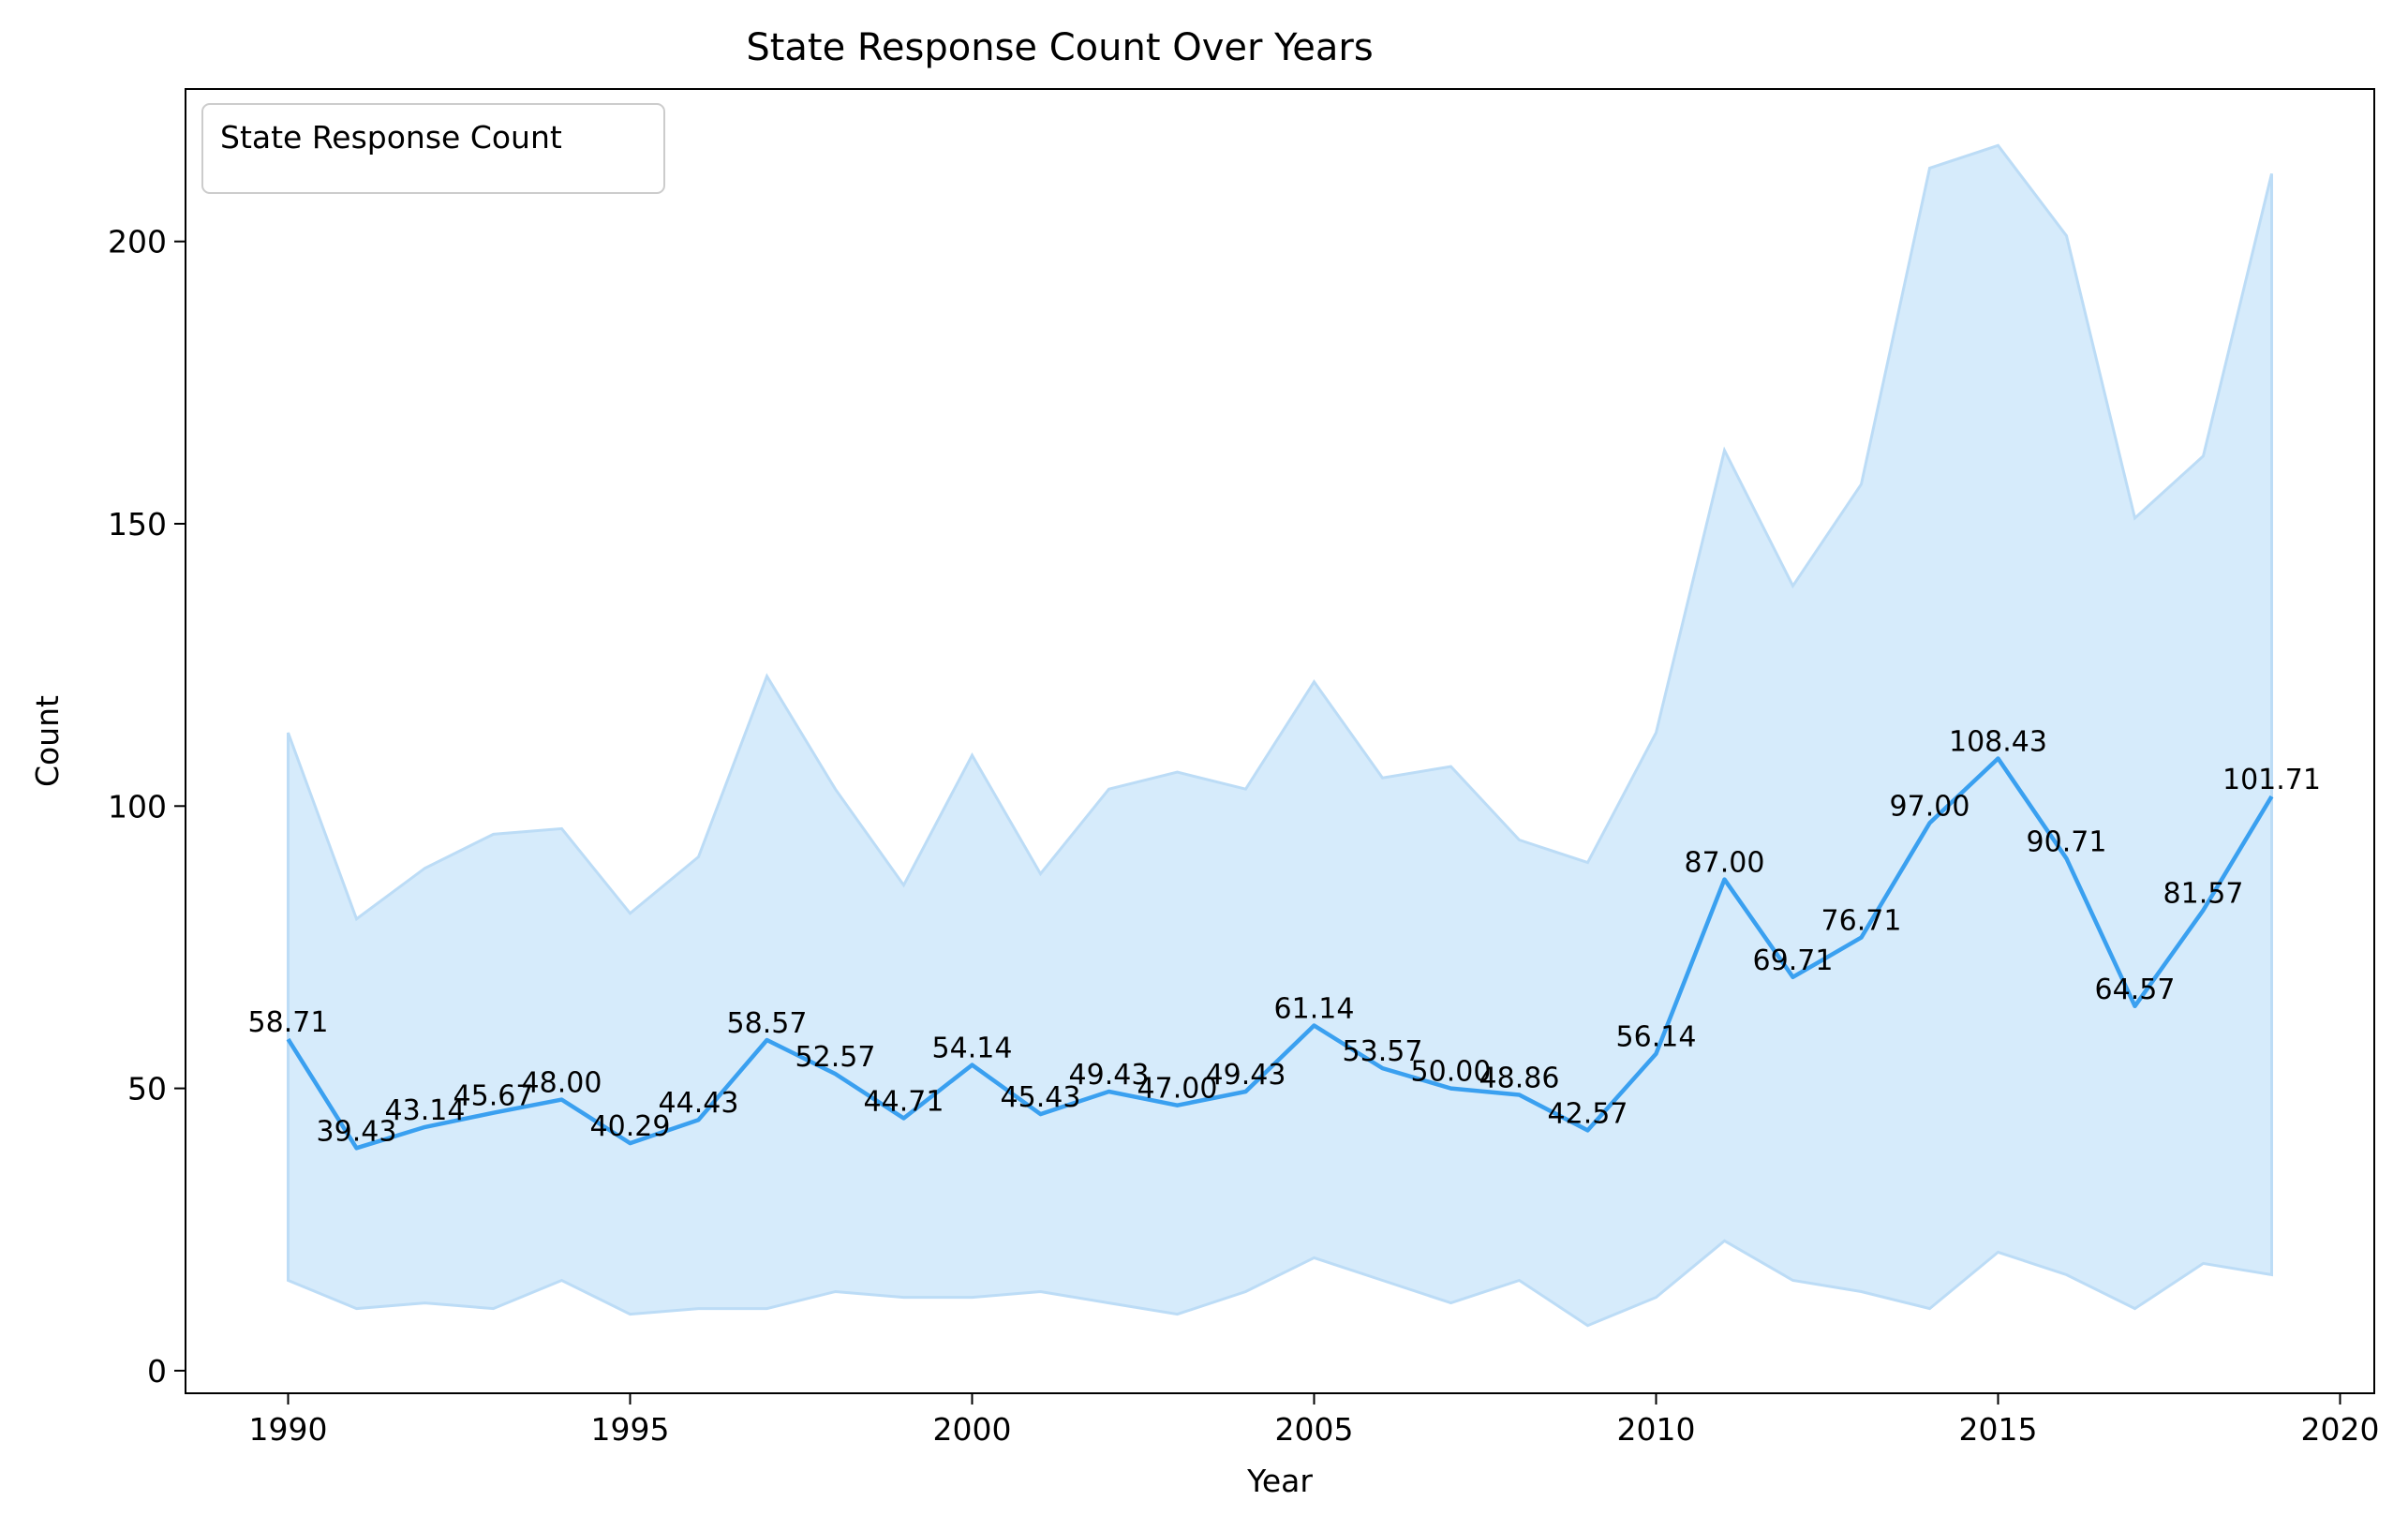 The image size is (2408, 1531). I want to click on legend-title: State Response Count, so click(391, 137).